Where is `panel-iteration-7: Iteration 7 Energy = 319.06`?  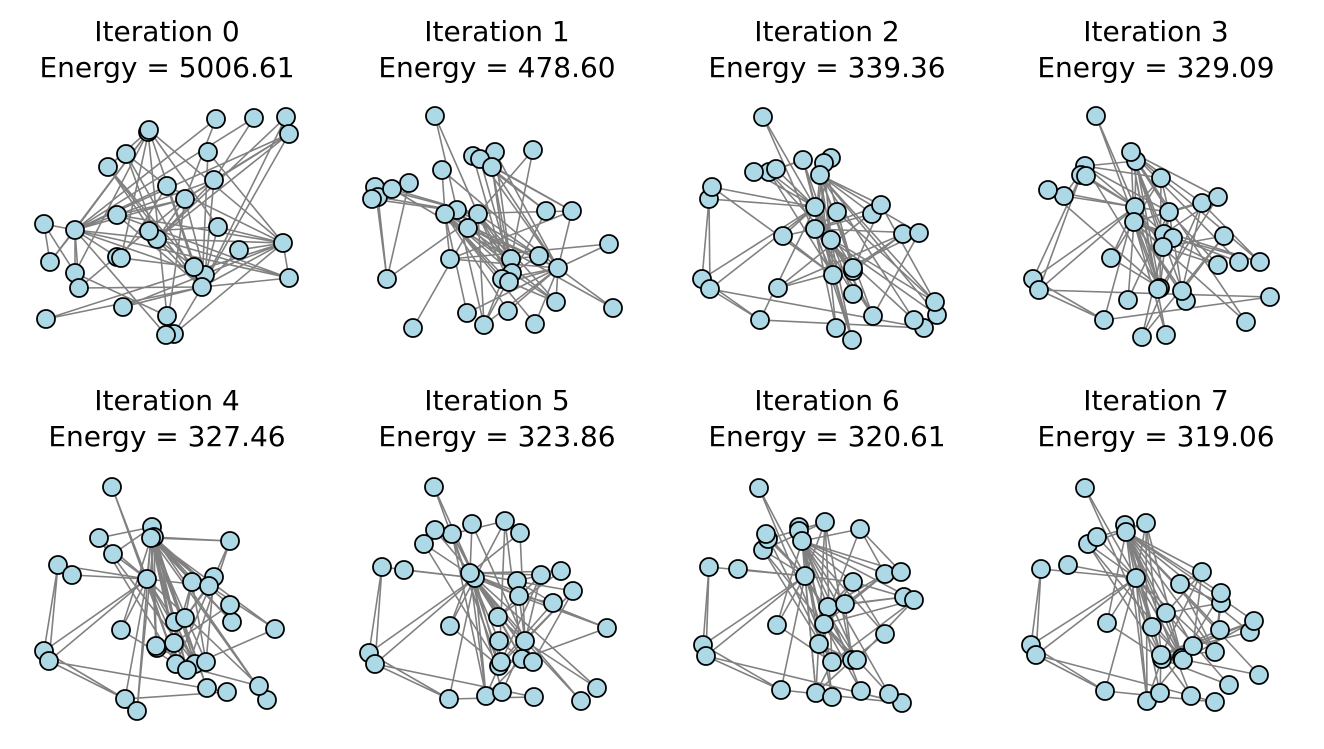
panel-iteration-7: Iteration 7 Energy = 319.06 is located at coordinates (1156, 549).